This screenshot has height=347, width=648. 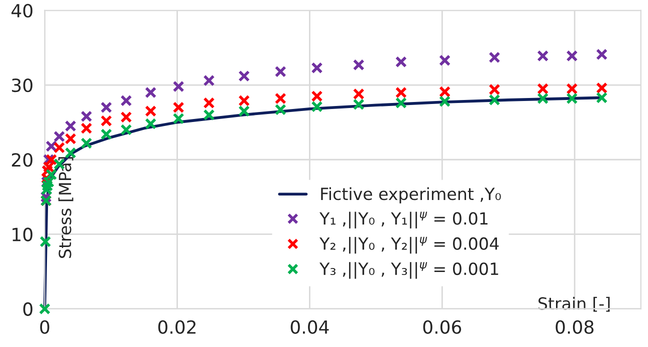 What do you see at coordinates (309, 327) in the screenshot?
I see `x-tick-label: 0.04` at bounding box center [309, 327].